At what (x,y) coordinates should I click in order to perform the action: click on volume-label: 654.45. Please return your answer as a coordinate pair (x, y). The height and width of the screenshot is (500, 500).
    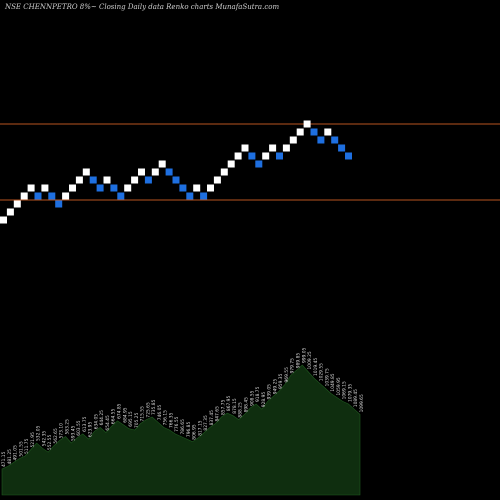
    Looking at the image, I should click on (108, 423).